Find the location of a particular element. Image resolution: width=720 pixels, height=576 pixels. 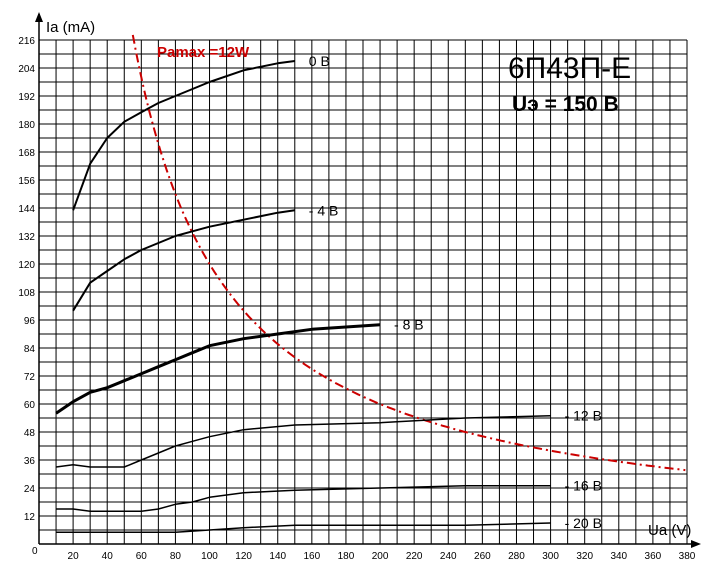

origin-label: 0 is located at coordinates (35, 551).